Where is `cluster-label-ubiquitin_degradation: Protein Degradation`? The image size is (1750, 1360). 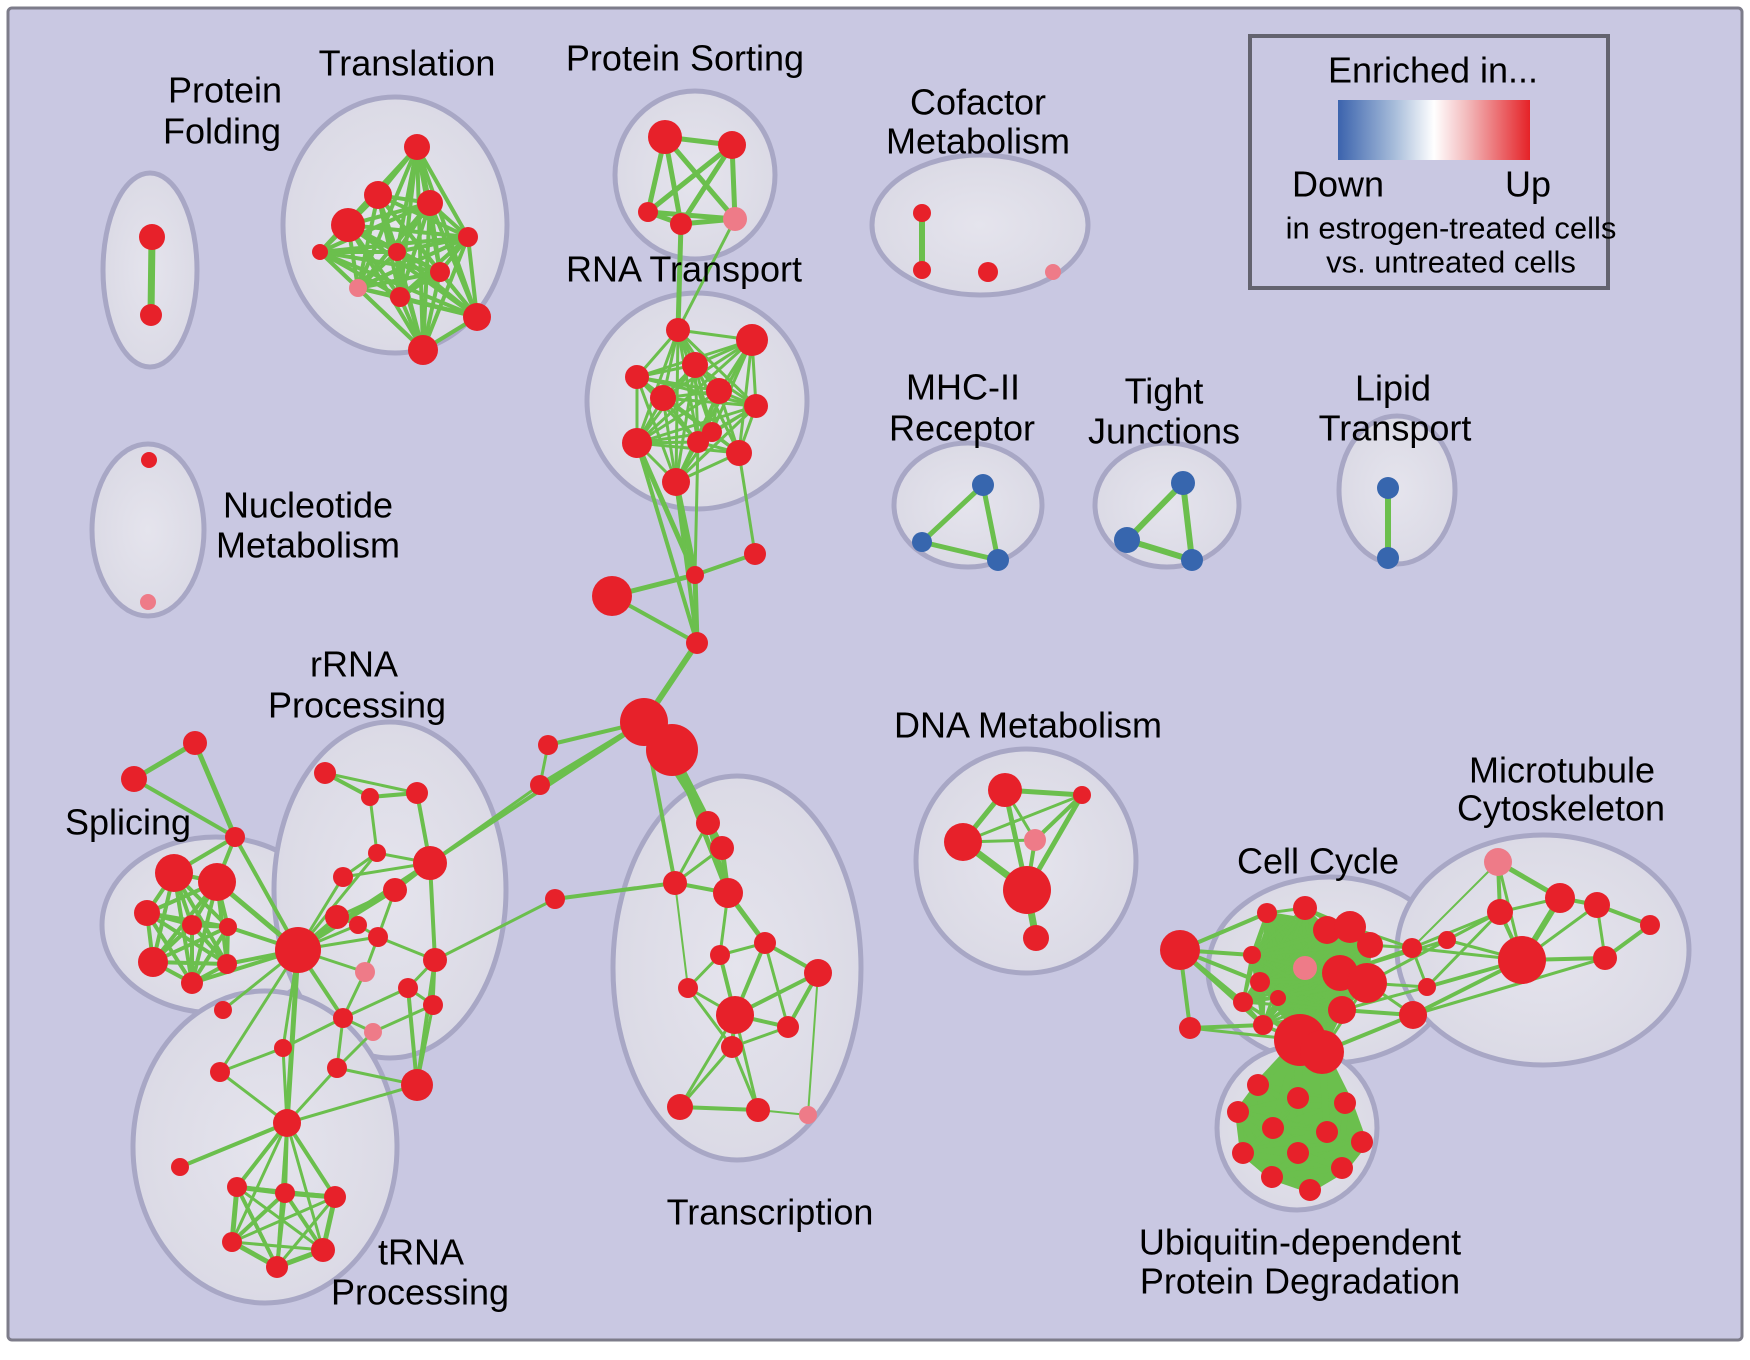
cluster-label-ubiquitin_degradation: Protein Degradation is located at coordinates (1300, 1281).